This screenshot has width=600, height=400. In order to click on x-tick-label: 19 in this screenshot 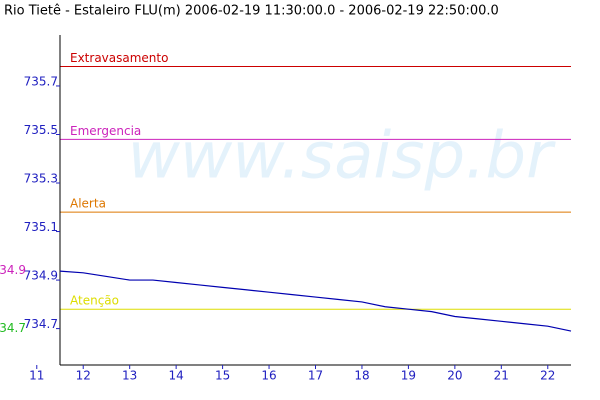, I will do `click(408, 376)`.